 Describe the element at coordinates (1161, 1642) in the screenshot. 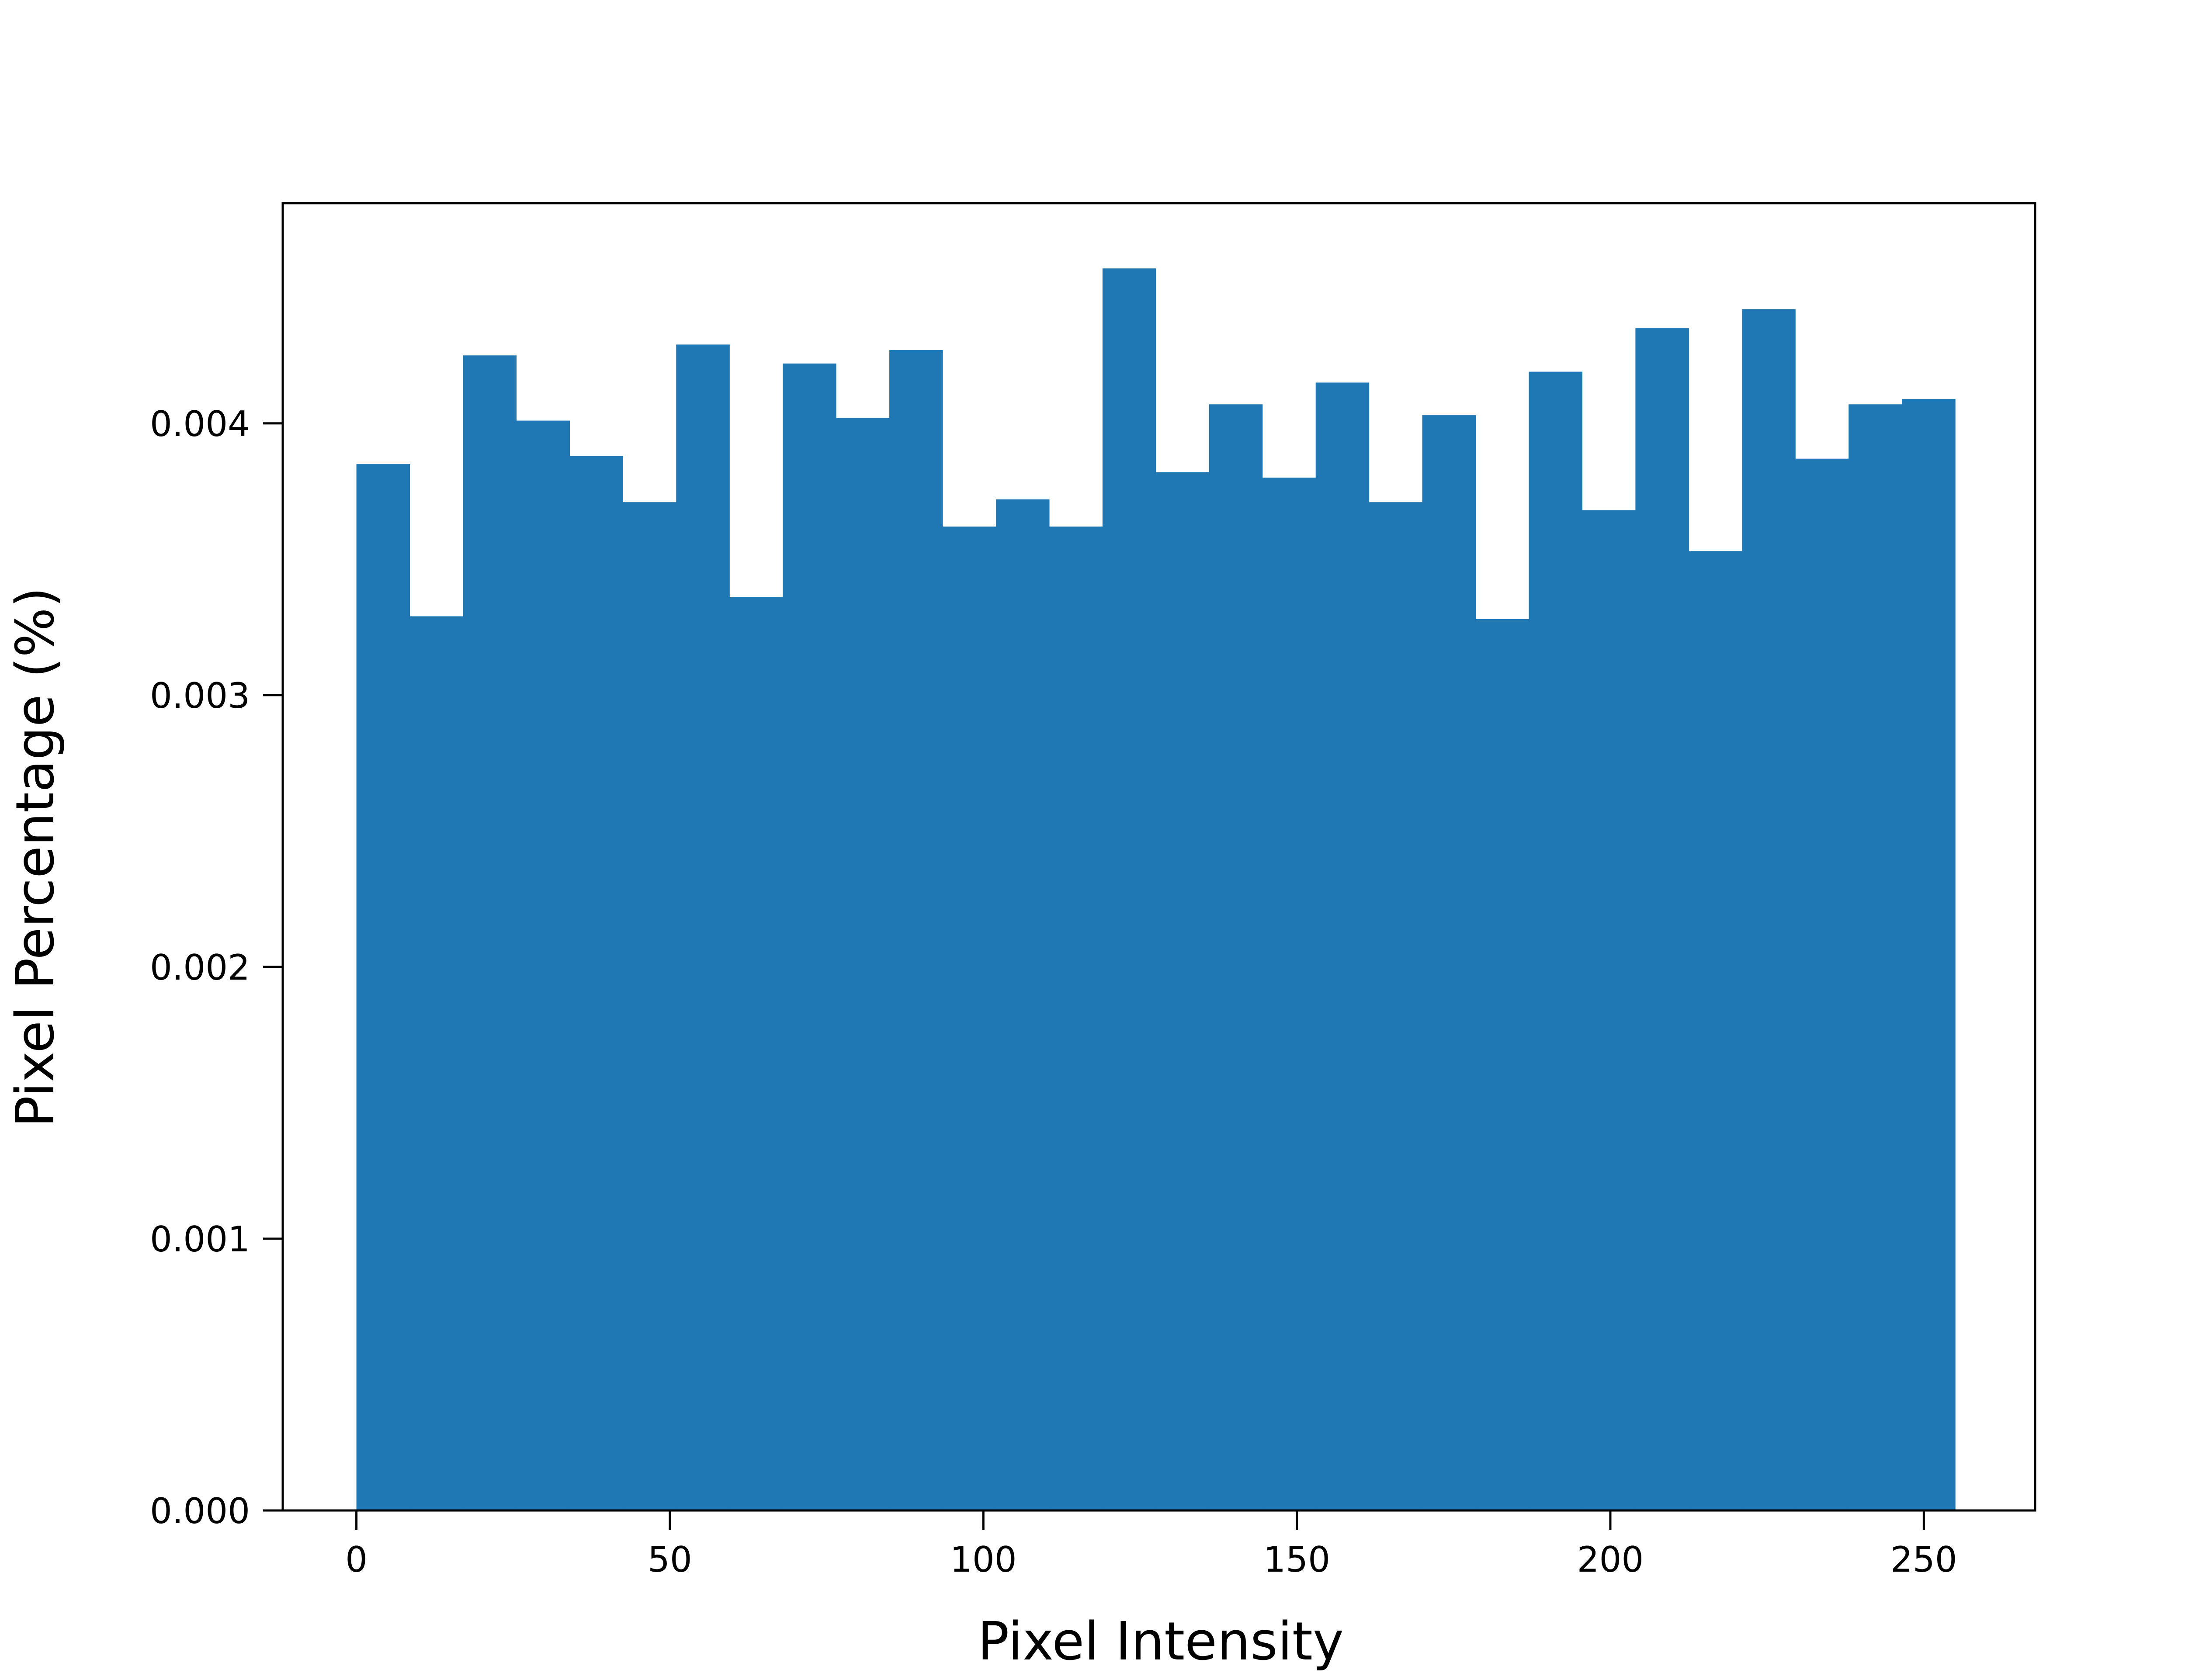

I see `x-axis-label: Pixel Intensity` at that location.